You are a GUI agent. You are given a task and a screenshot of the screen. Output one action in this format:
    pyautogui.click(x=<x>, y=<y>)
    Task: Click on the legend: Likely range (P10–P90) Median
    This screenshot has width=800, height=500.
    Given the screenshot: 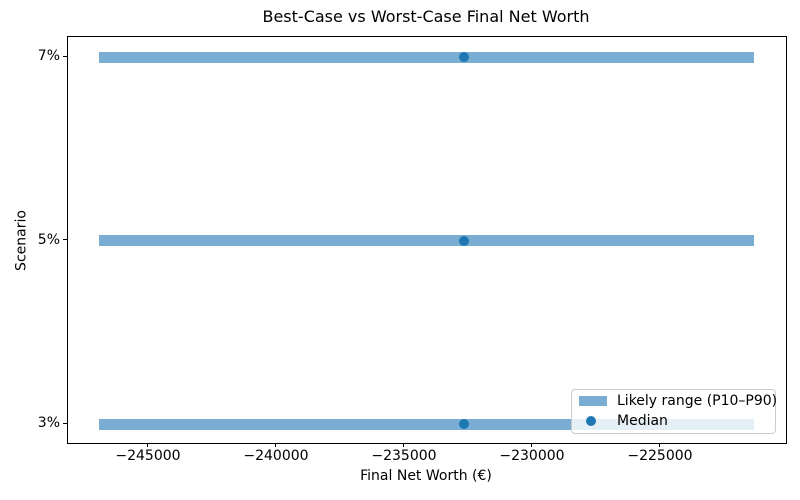 What is the action you would take?
    pyautogui.click(x=674, y=411)
    